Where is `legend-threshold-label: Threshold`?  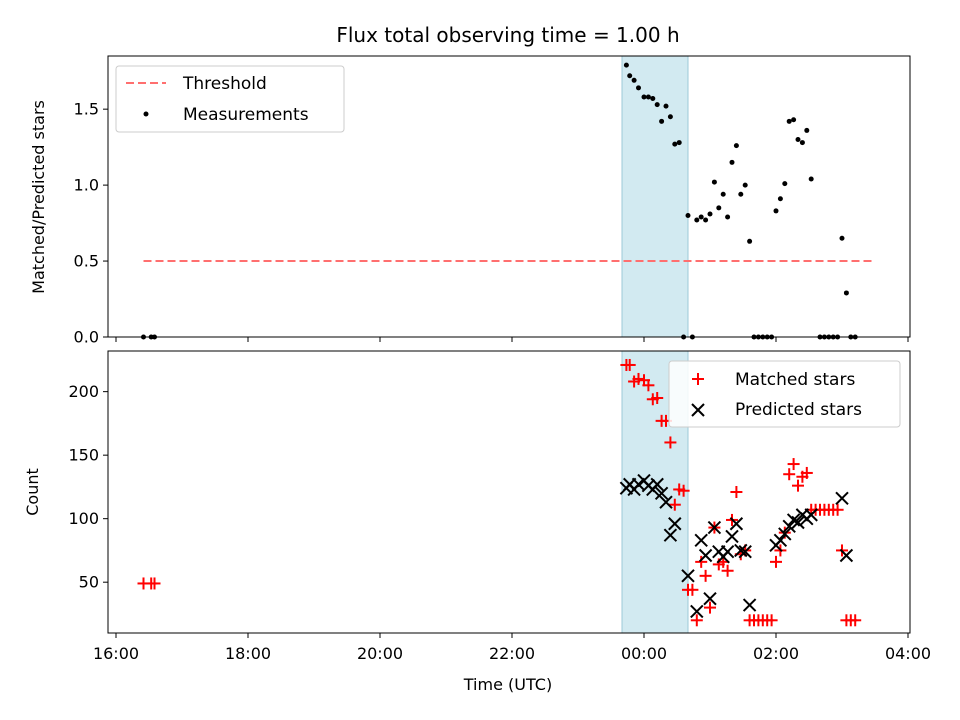
legend-threshold-label: Threshold is located at coordinates (224, 84).